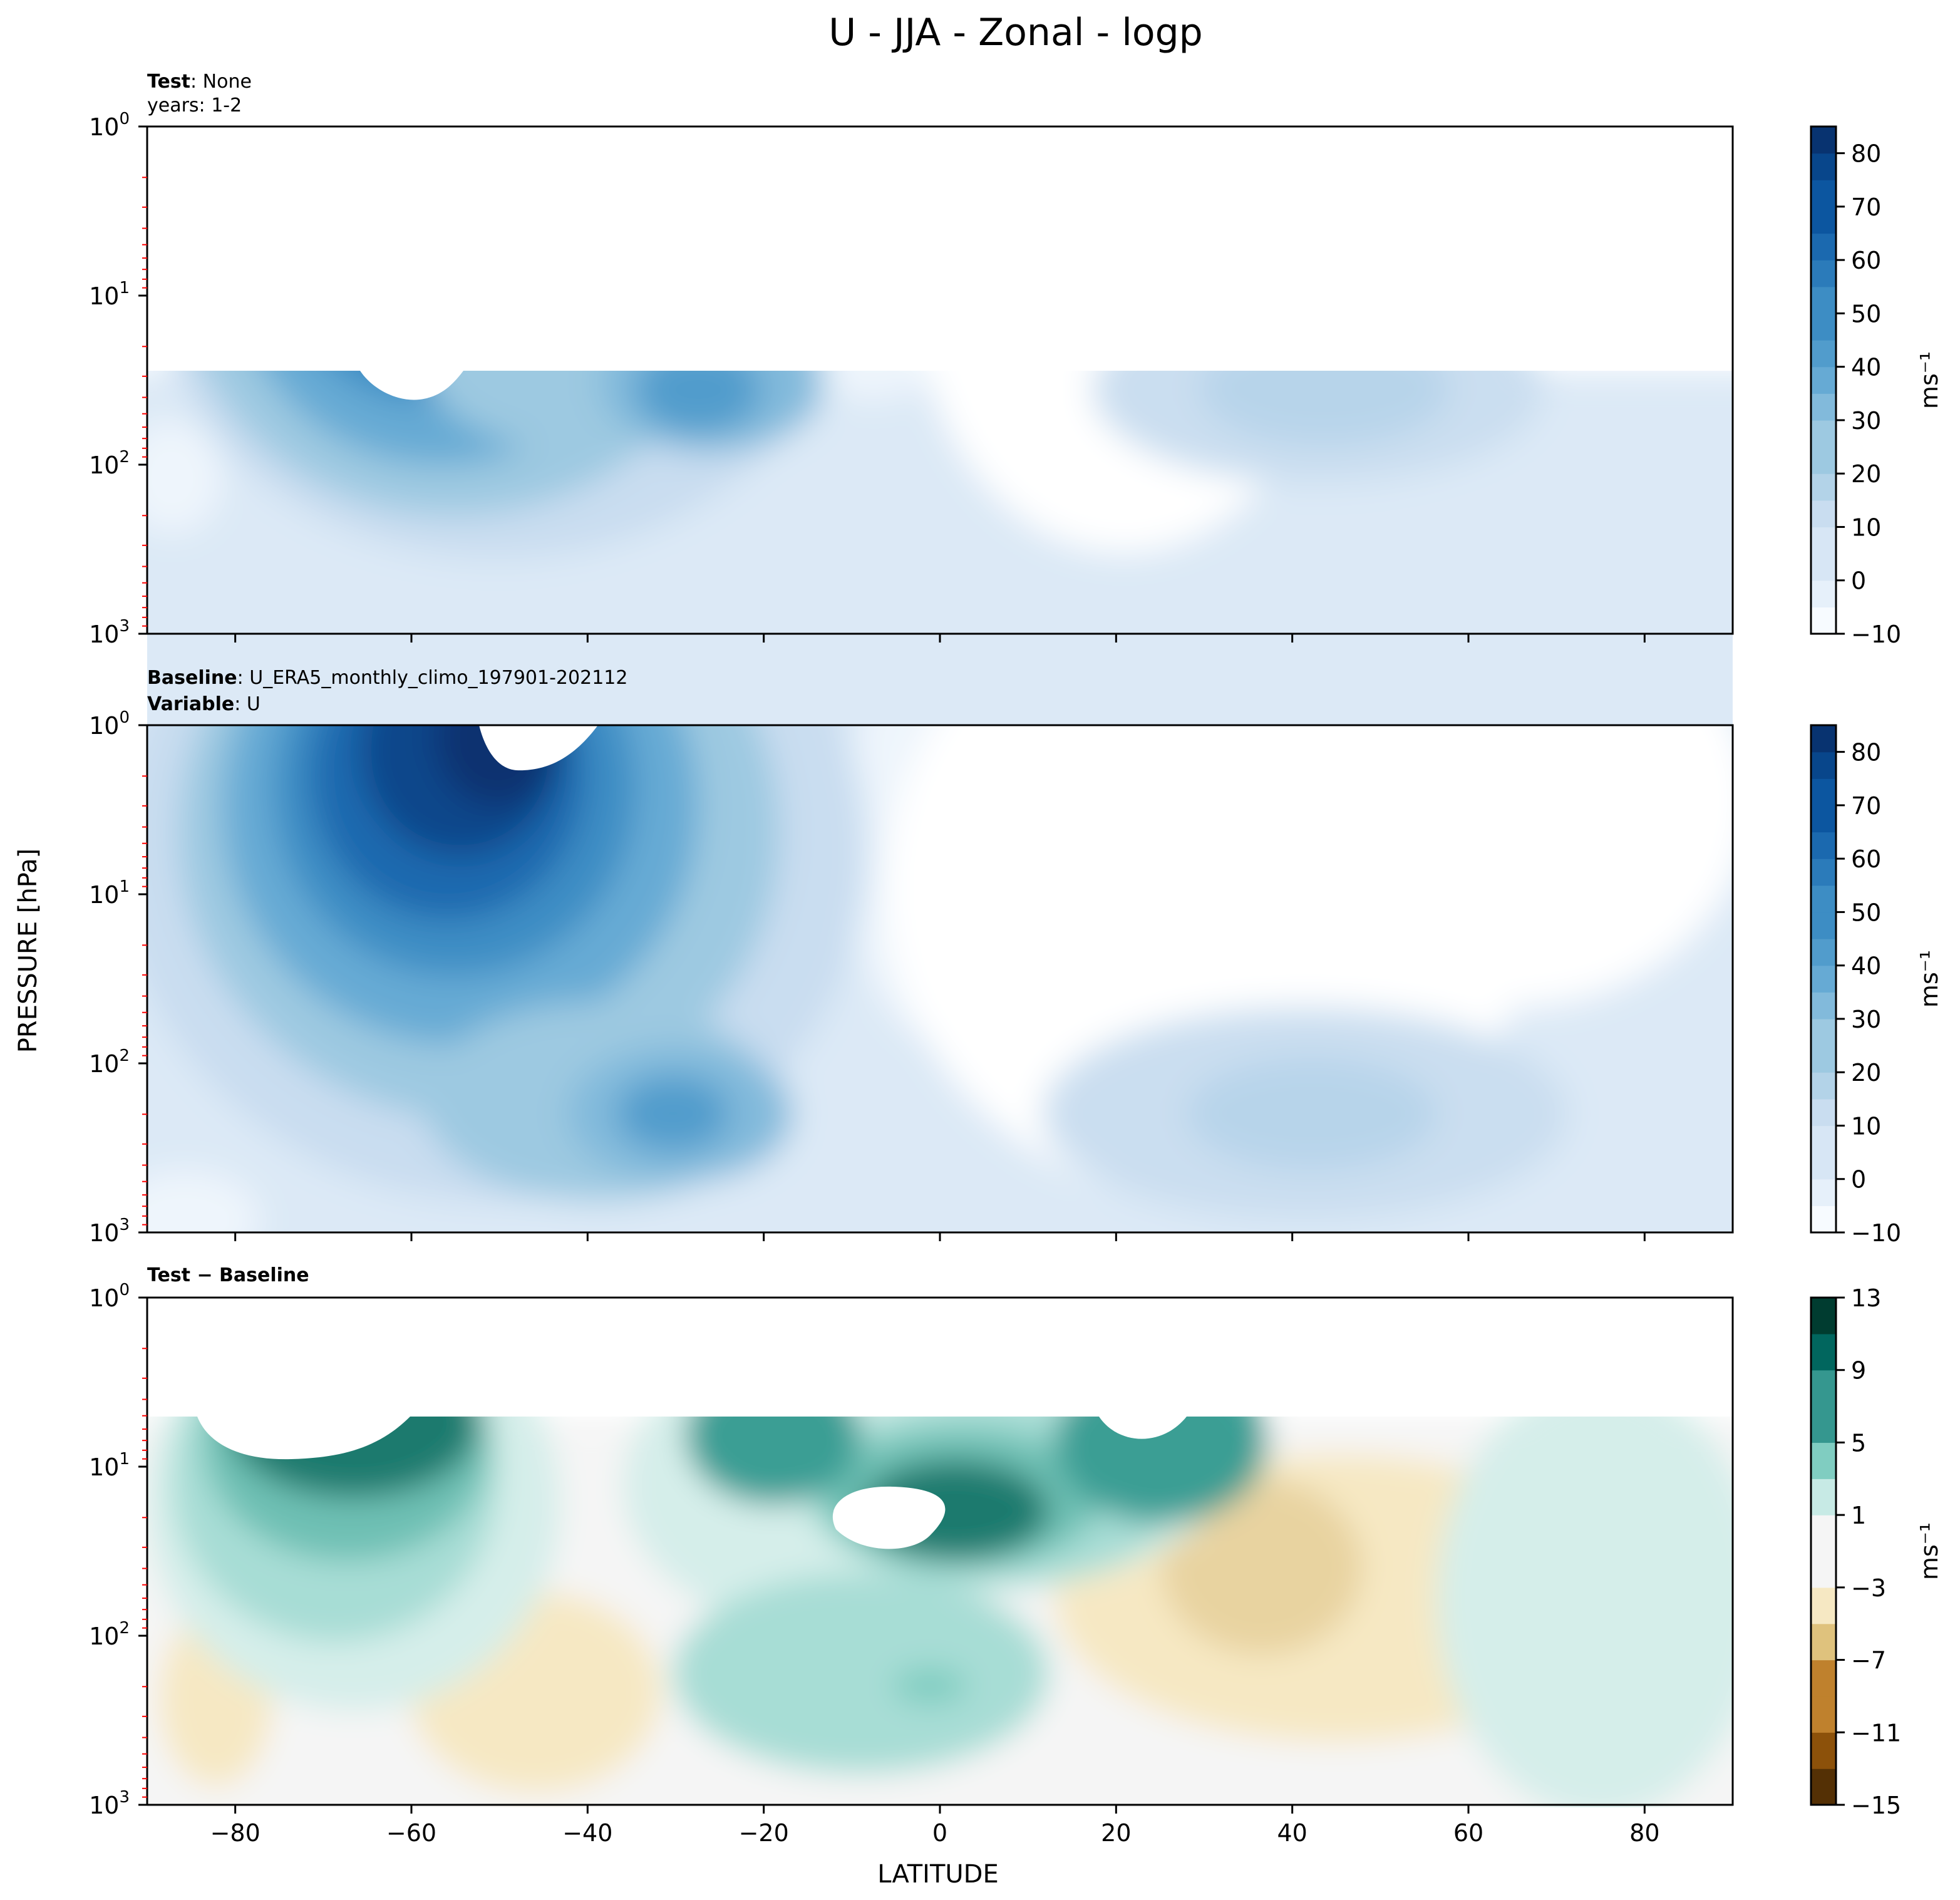 The height and width of the screenshot is (1900, 1960). What do you see at coordinates (1644, 1833) in the screenshot?
I see `x-tick-label: 80` at bounding box center [1644, 1833].